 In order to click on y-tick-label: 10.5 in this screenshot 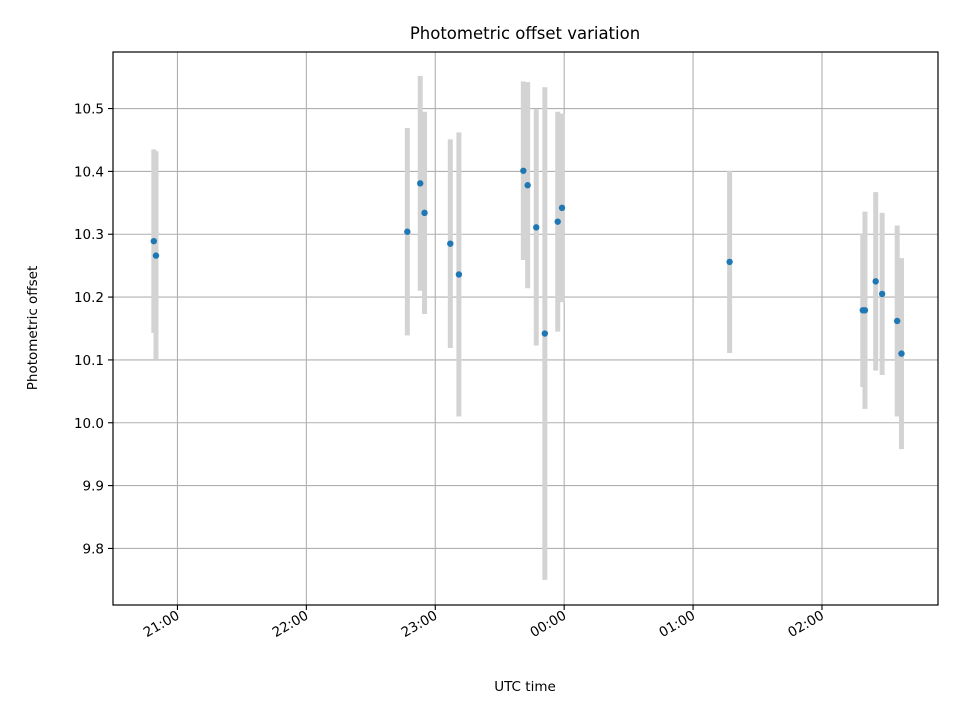, I will do `click(89, 110)`.